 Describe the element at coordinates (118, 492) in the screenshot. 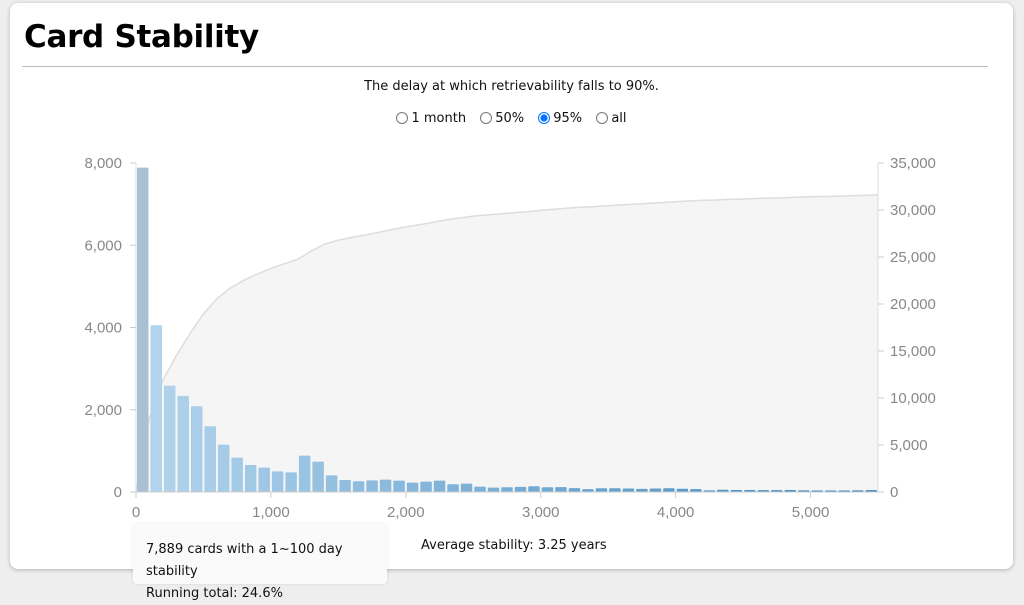

I see `y-tick-label: 0` at that location.